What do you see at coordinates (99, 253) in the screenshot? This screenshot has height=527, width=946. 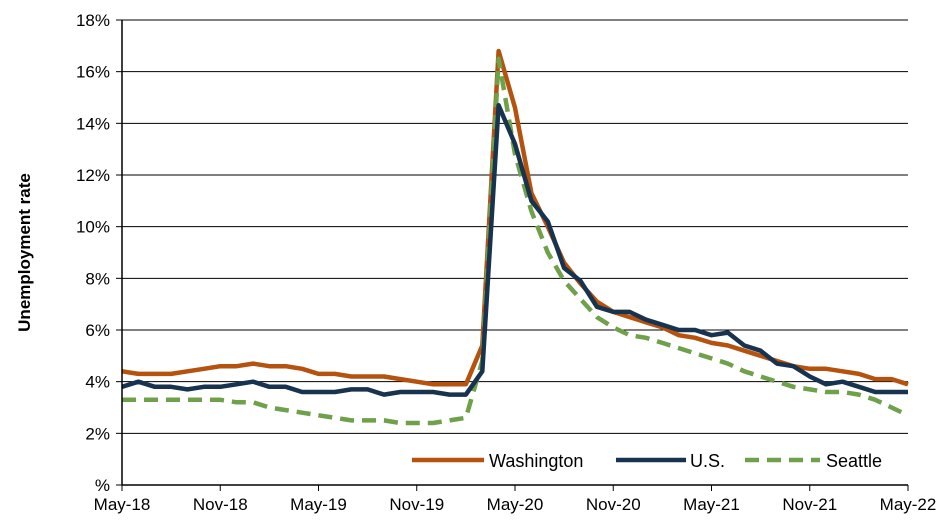 I see `y-axis-ticks: % 2% 4% 6% 8% 10% 12% 14% 16% 18%` at bounding box center [99, 253].